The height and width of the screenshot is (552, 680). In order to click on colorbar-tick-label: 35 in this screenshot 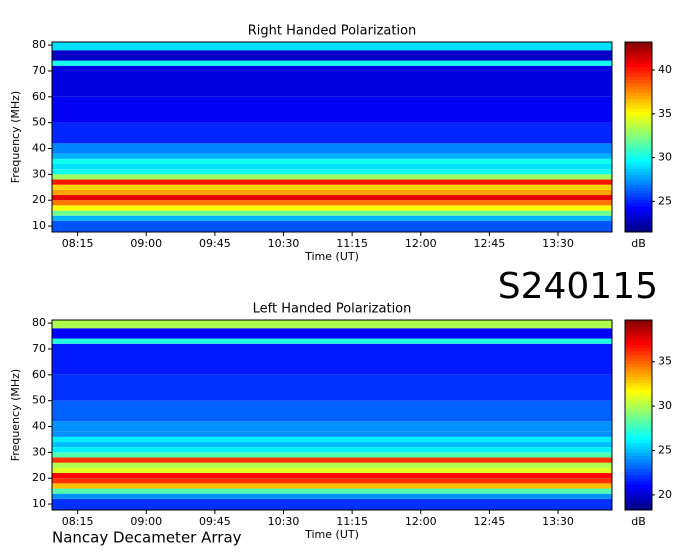, I will do `click(665, 361)`.